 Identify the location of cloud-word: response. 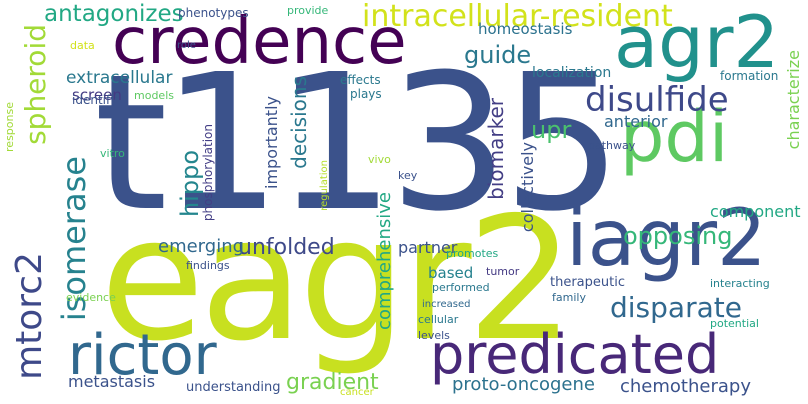
(9, 127).